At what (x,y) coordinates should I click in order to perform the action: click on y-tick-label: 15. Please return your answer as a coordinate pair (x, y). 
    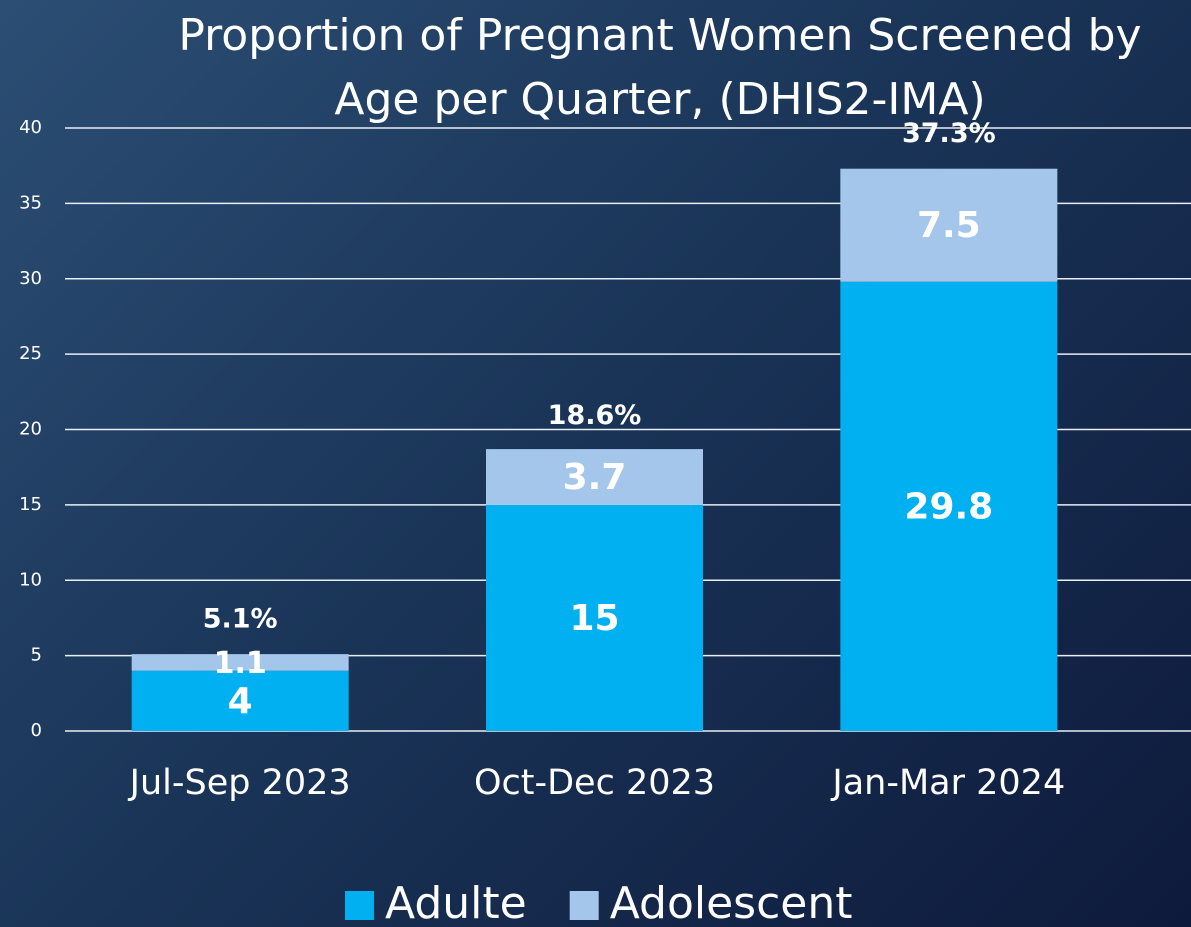
    Looking at the image, I should click on (30, 504).